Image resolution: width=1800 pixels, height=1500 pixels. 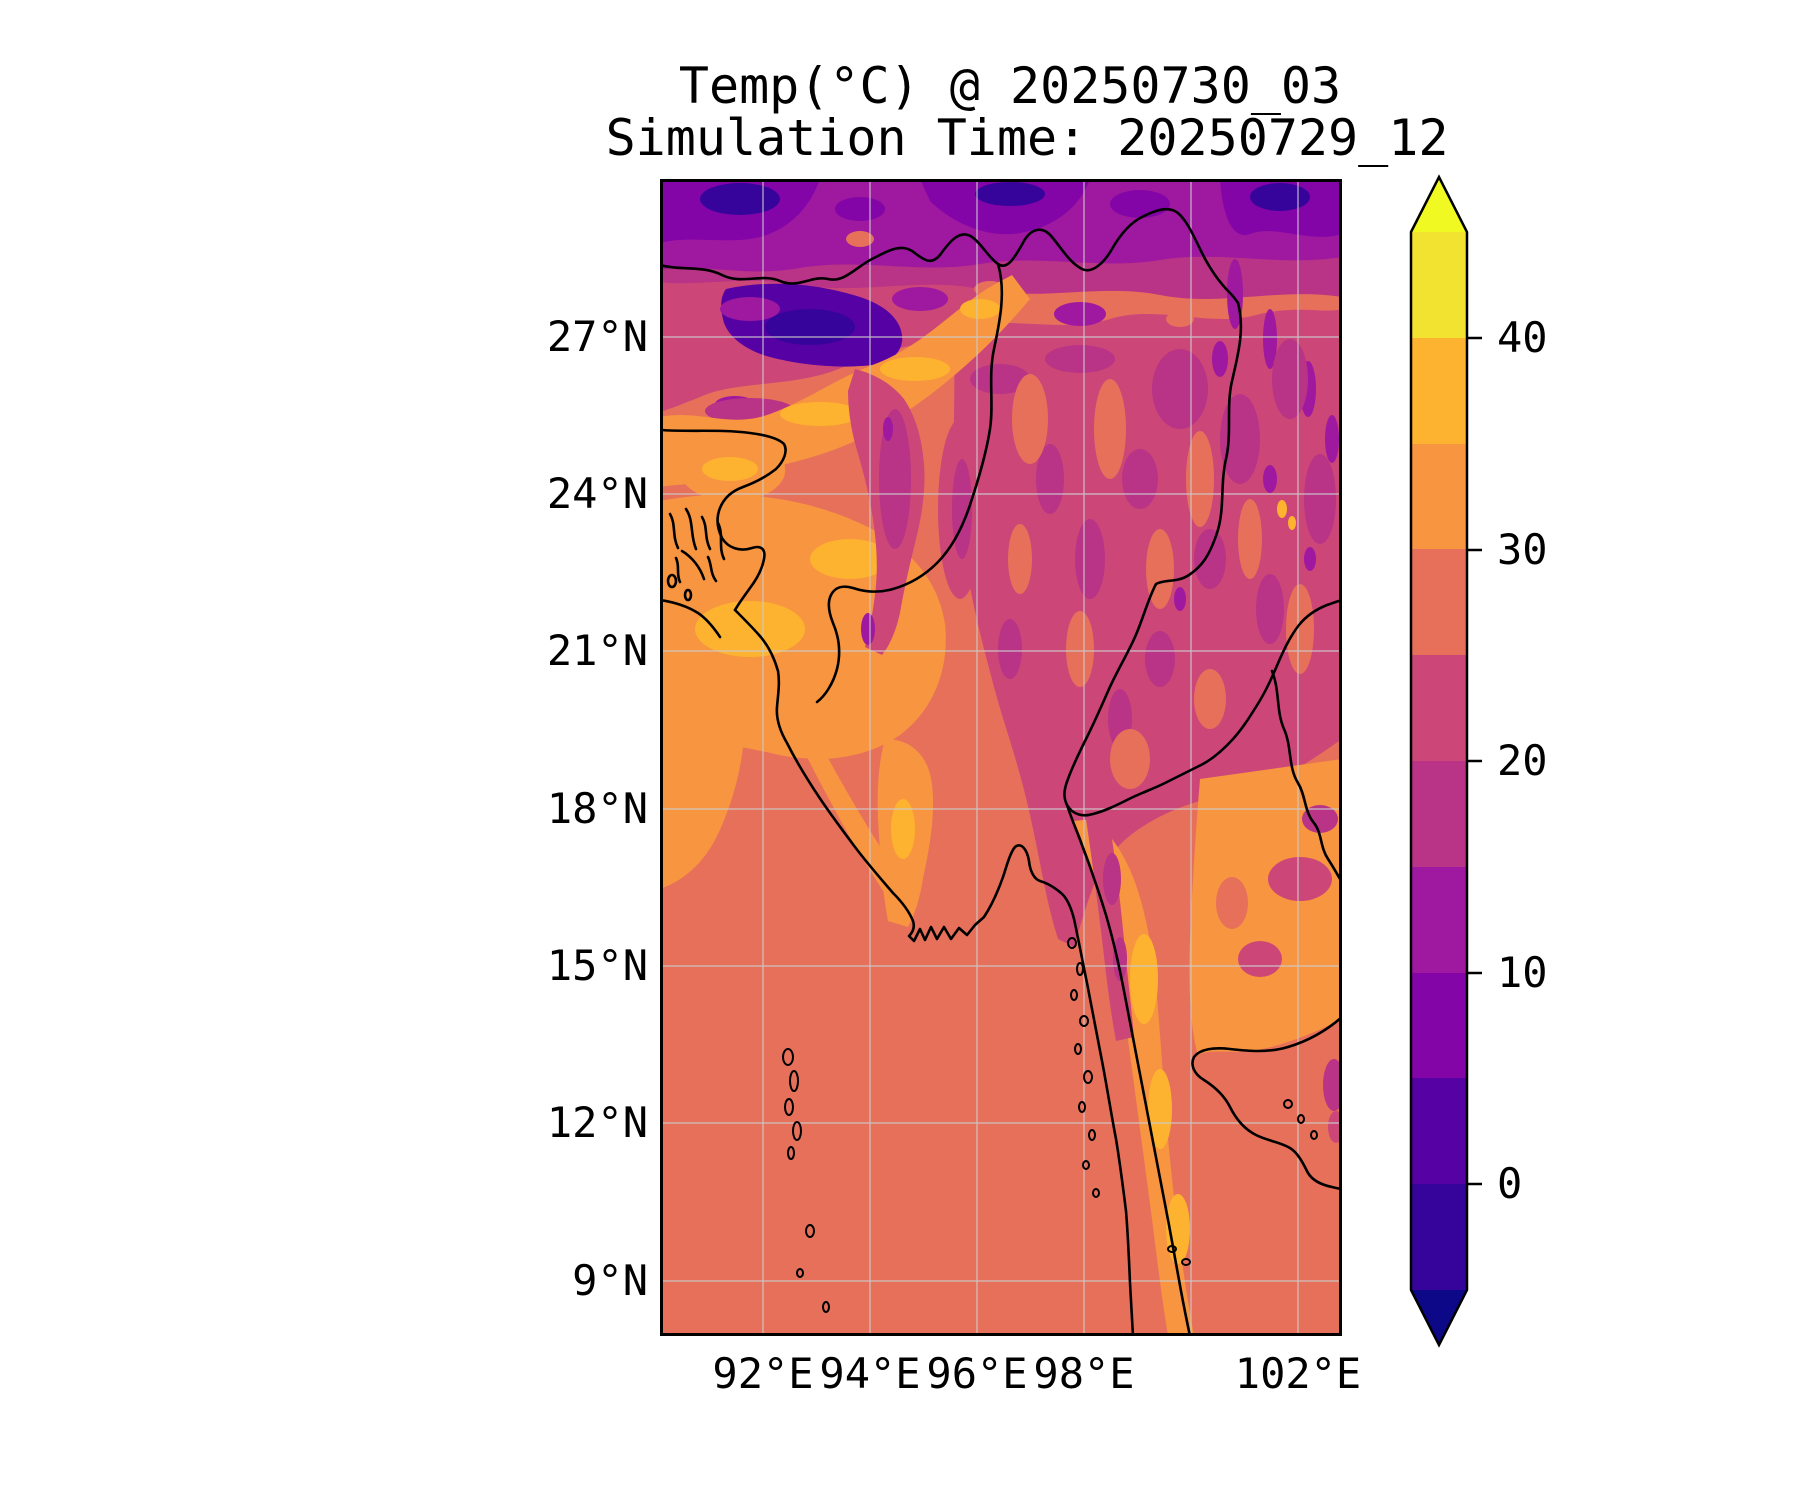 What do you see at coordinates (688, 595) in the screenshot?
I see `coastline-islet` at bounding box center [688, 595].